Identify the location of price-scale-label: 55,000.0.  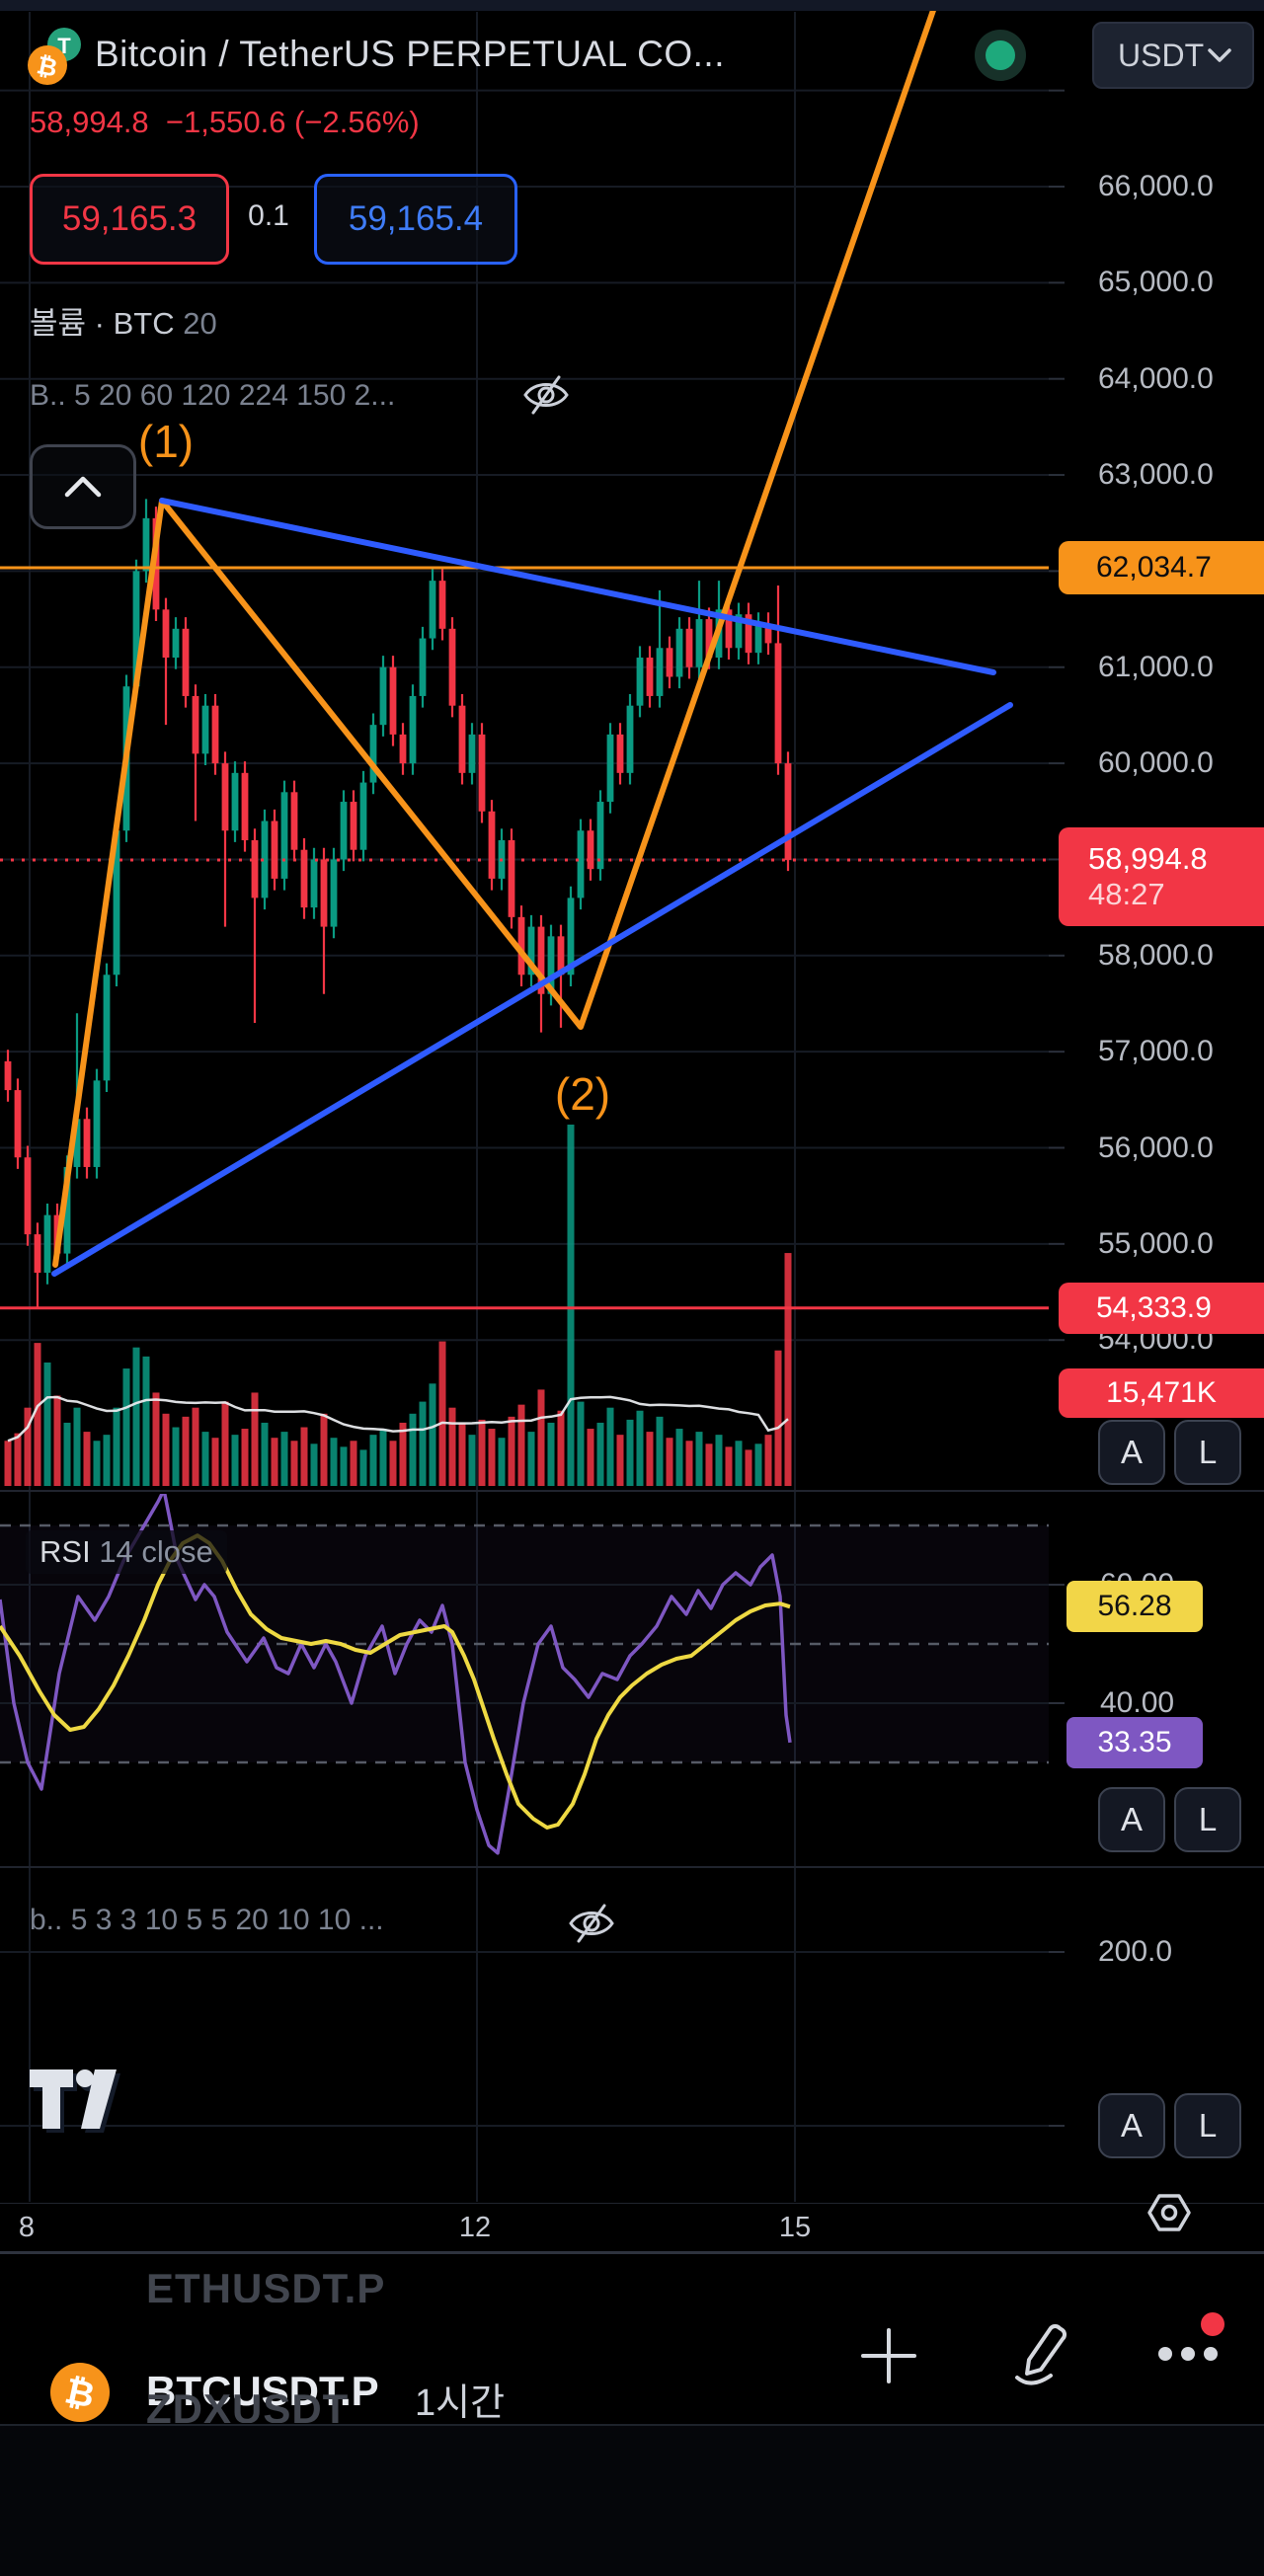
(1156, 1243).